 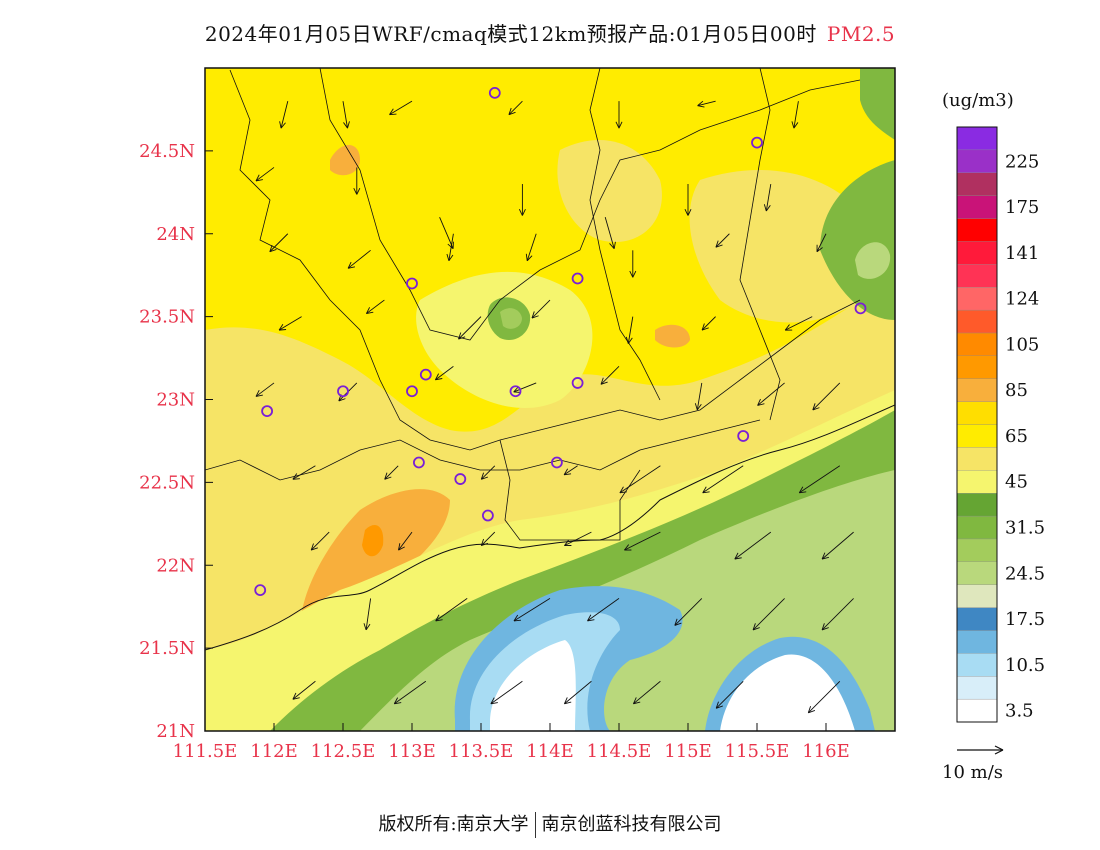 I want to click on field-e-green-inner, so click(x=873, y=260).